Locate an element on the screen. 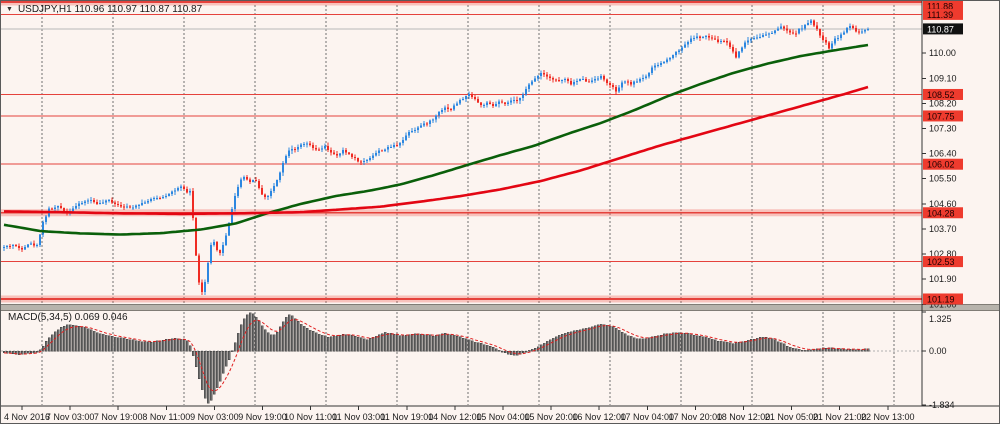 Image resolution: width=1000 pixels, height=424 pixels. svg-text: 108.52 is located at coordinates (941, 95).